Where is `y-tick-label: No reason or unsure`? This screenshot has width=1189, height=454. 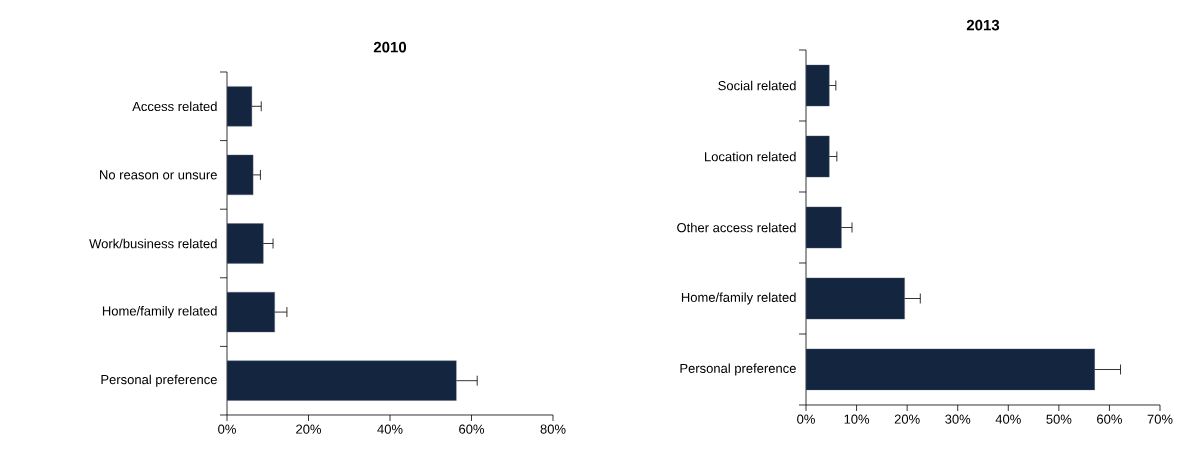 y-tick-label: No reason or unsure is located at coordinates (158, 175).